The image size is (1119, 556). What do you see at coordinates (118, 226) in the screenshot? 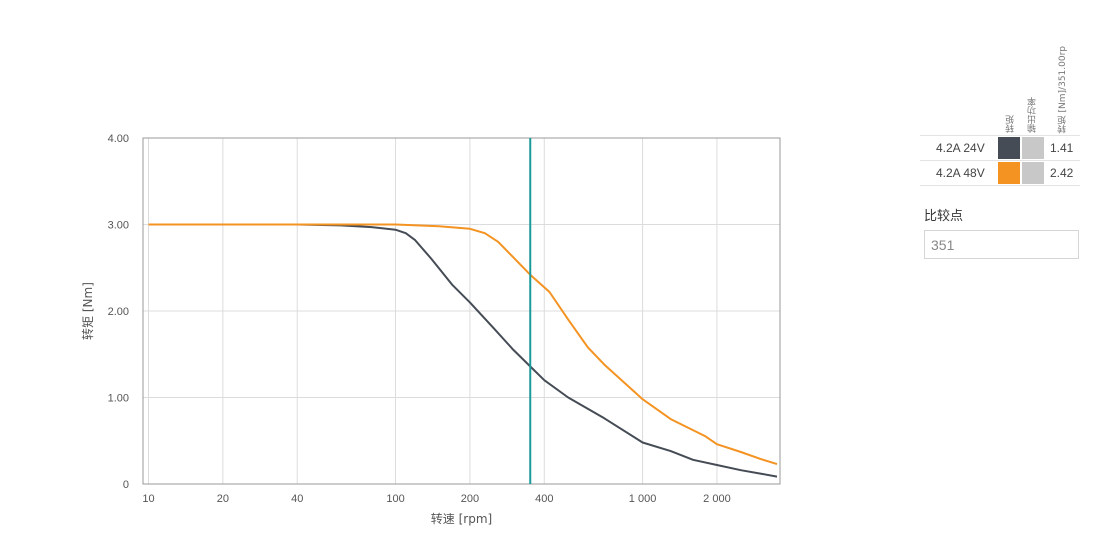
I see `y-tick-label: 3.00` at bounding box center [118, 226].